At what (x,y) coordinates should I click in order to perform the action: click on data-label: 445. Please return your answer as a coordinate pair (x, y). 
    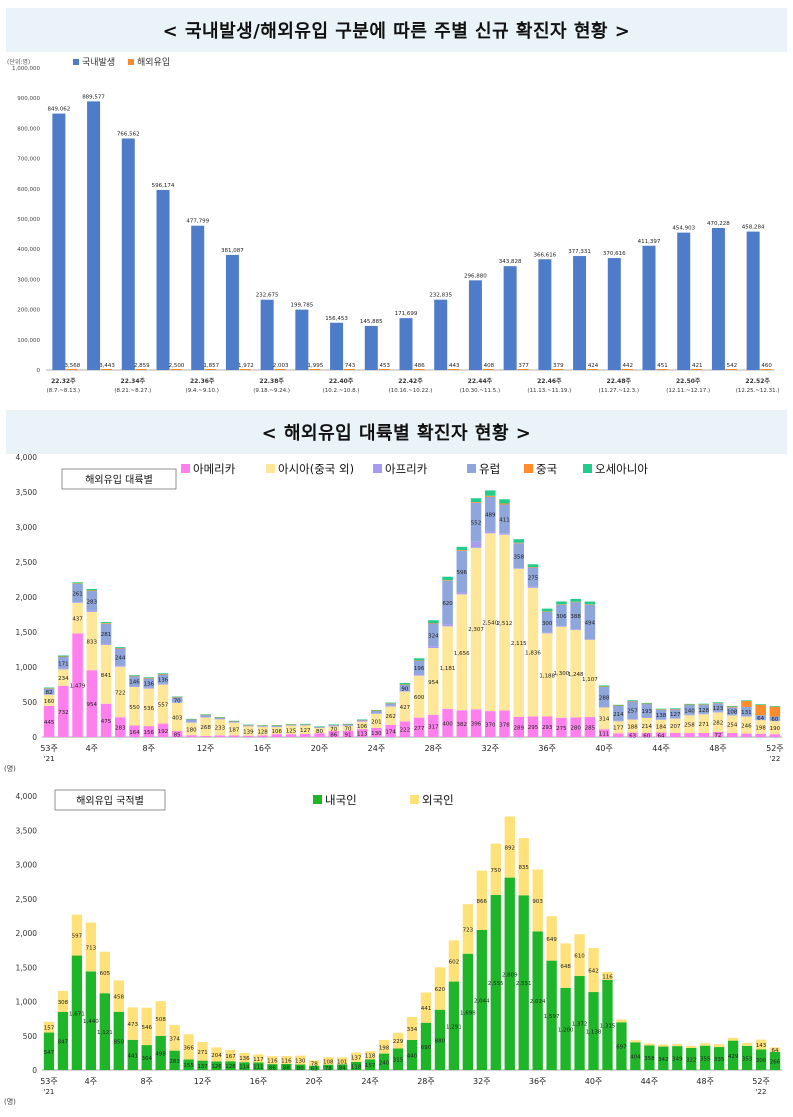
    Looking at the image, I should click on (49, 723).